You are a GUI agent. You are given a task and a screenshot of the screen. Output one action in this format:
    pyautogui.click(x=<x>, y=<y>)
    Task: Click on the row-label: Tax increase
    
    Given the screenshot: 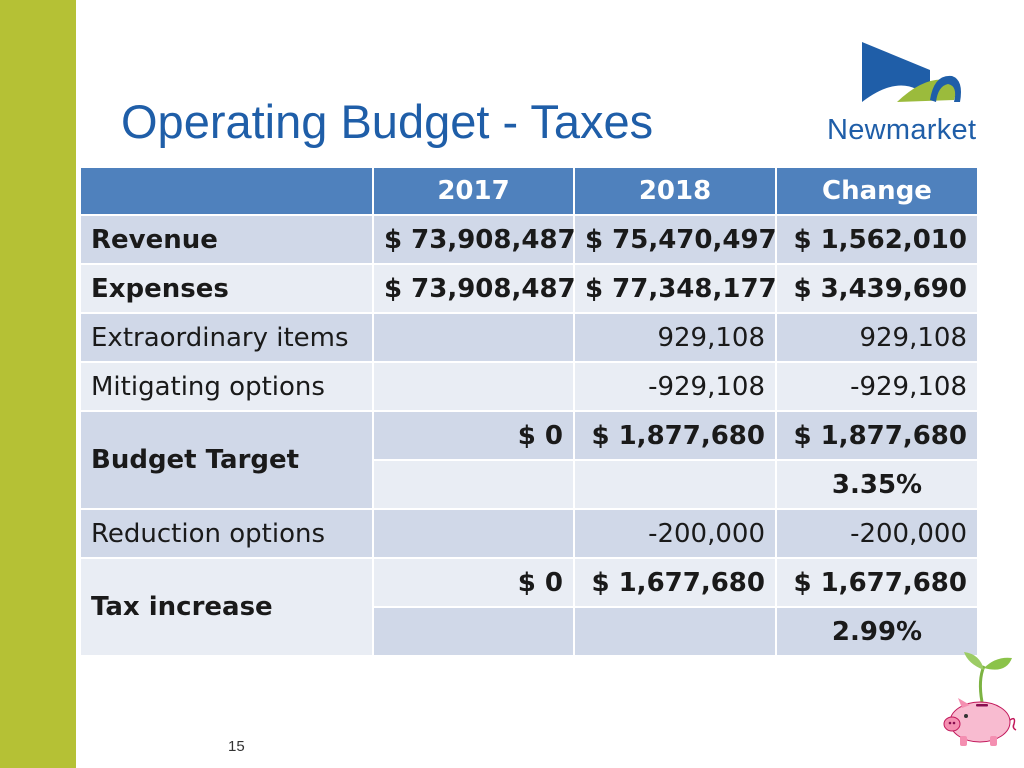 What is the action you would take?
    pyautogui.click(x=226, y=607)
    